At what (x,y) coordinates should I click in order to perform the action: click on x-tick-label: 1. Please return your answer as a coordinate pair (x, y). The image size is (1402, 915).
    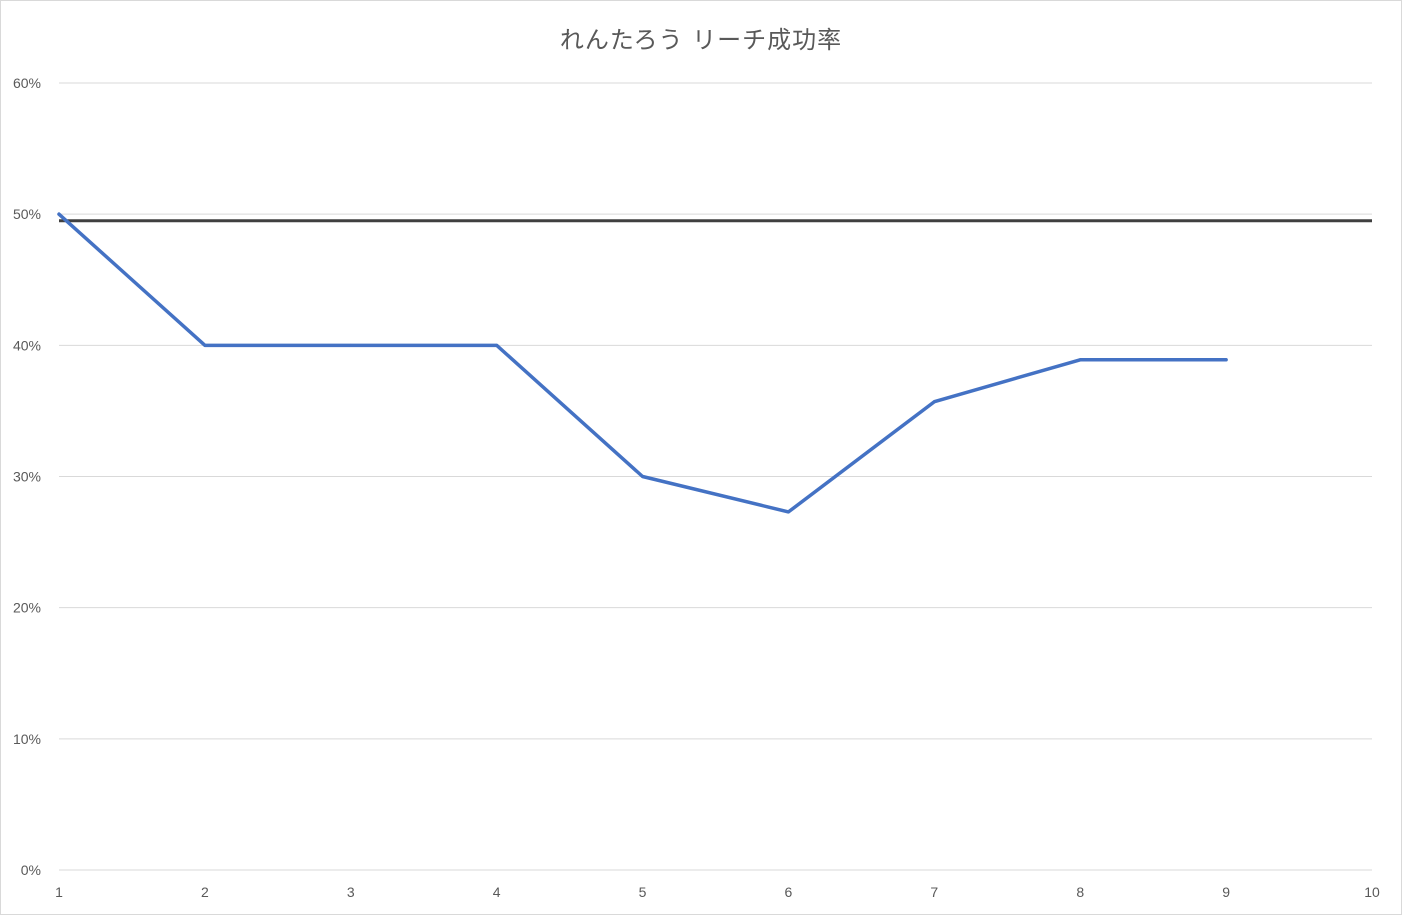
    Looking at the image, I should click on (59, 892).